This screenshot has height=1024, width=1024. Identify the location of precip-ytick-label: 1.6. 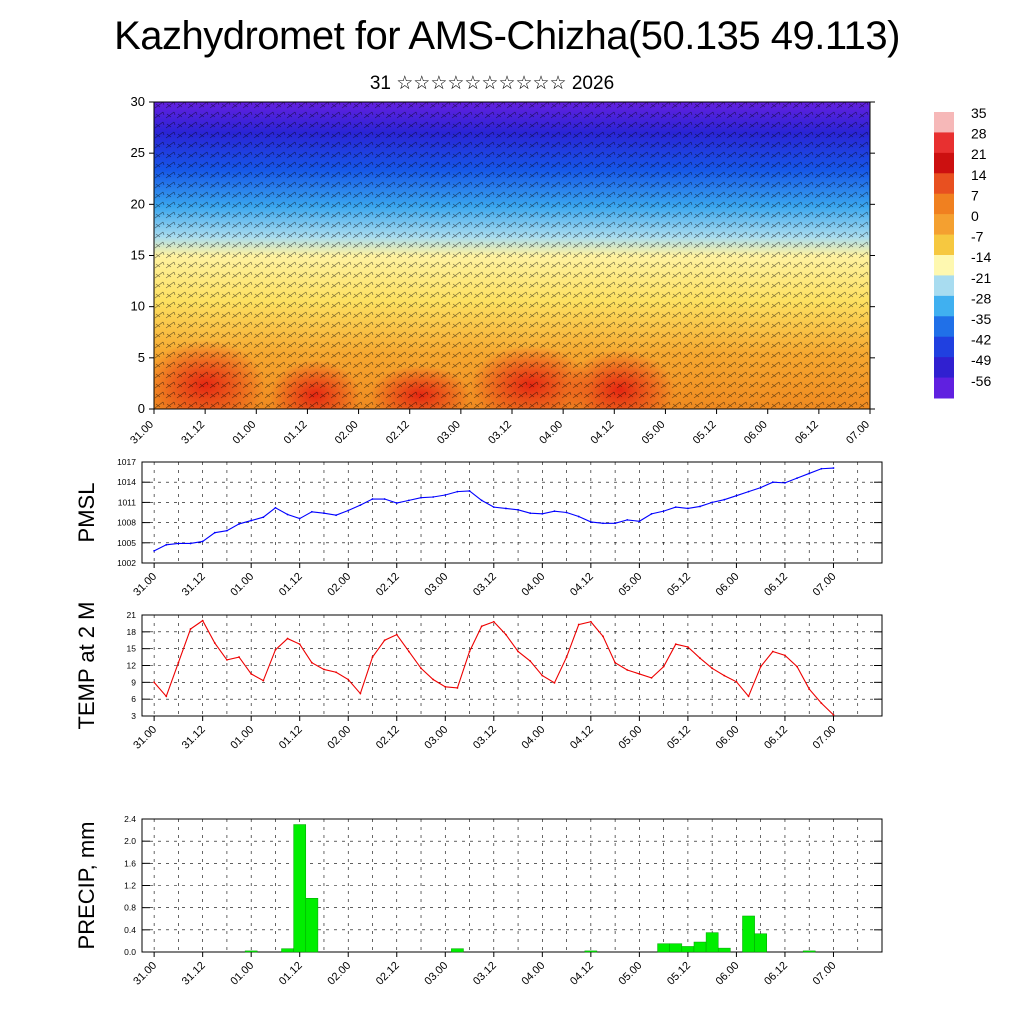
(130, 863).